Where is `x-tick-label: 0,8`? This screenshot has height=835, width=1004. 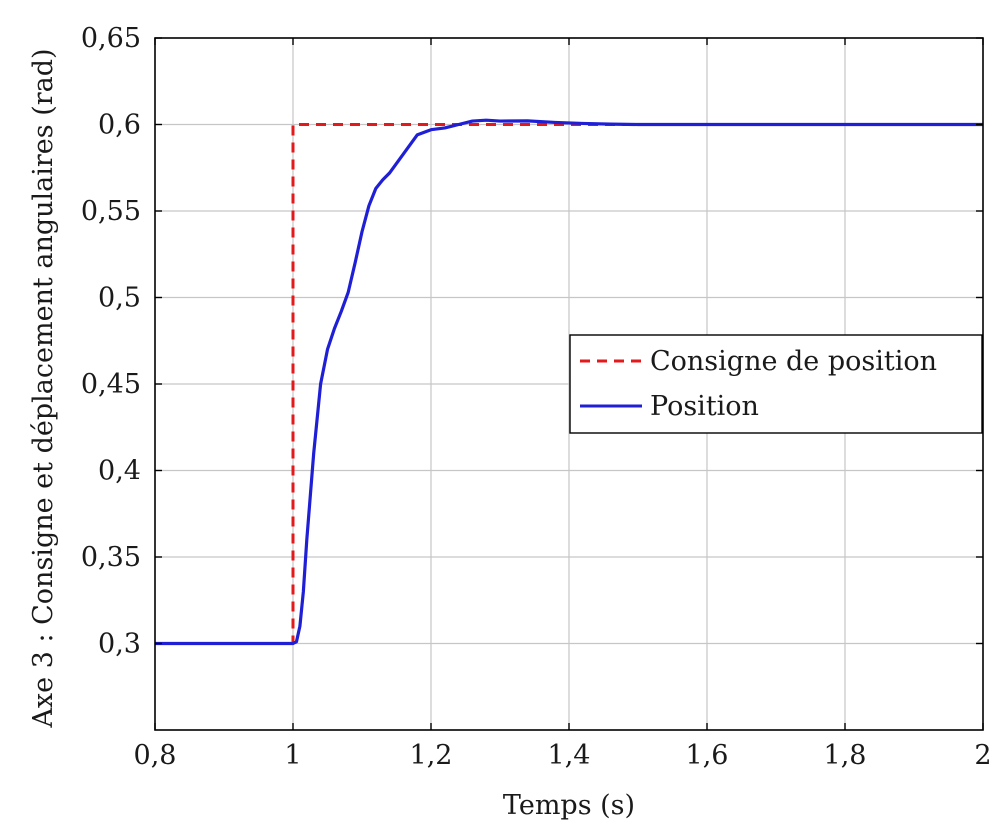
x-tick-label: 0,8 is located at coordinates (155, 755).